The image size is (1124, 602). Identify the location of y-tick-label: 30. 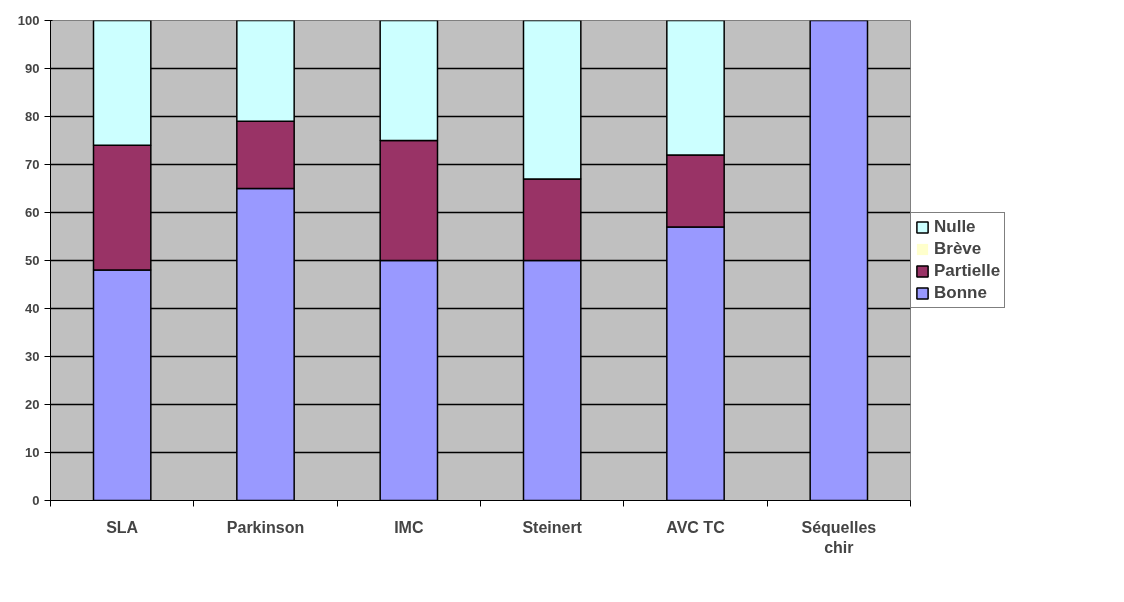
(32, 356).